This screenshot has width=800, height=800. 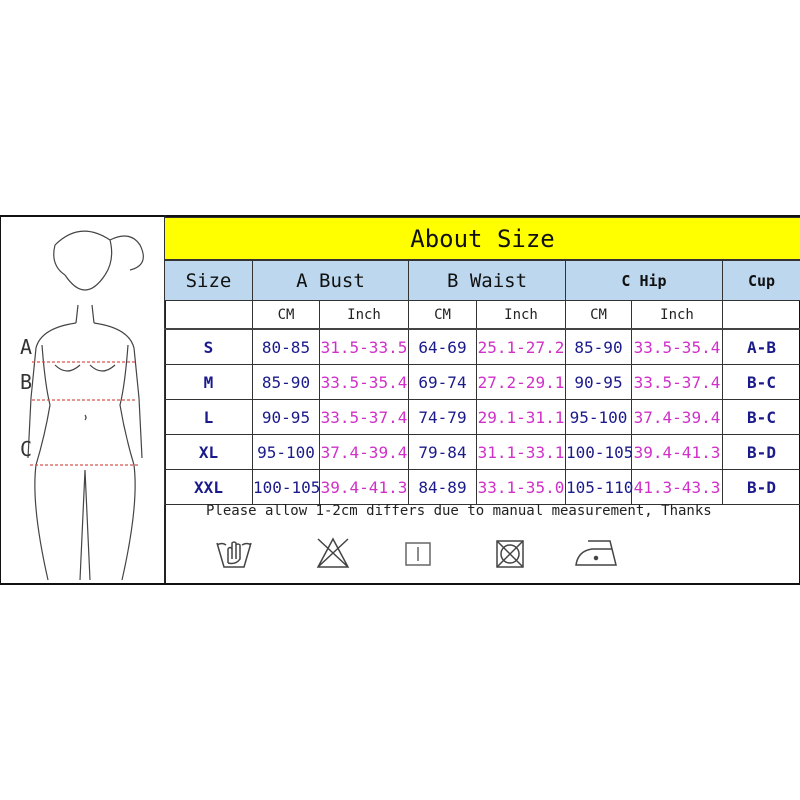 What do you see at coordinates (364, 487) in the screenshot?
I see `cell-bust-in: 39.4-41.3` at bounding box center [364, 487].